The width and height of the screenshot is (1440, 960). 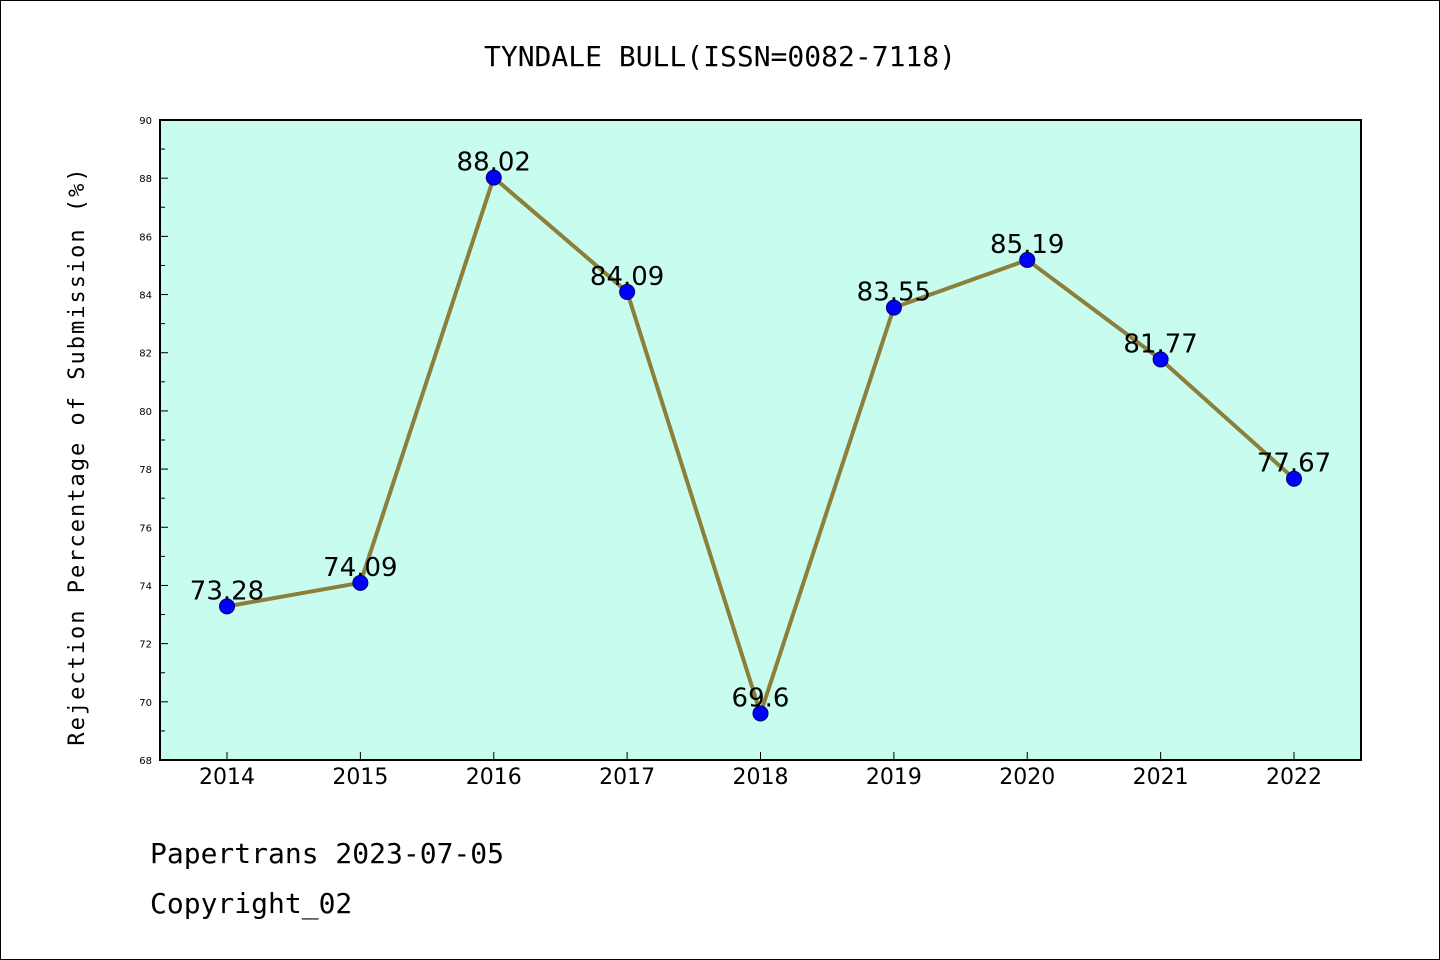 I want to click on data-label: 85.19, so click(x=1027, y=245).